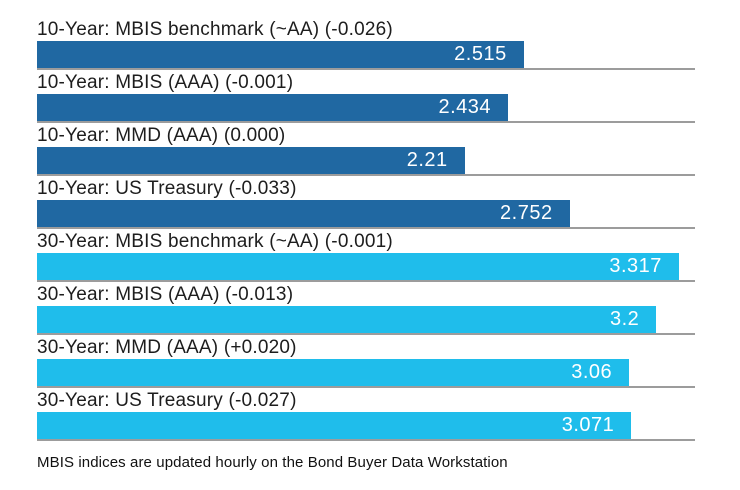  Describe the element at coordinates (165, 294) in the screenshot. I see `bar-row-label: 30-Year: MBIS (AAA) (-0.013)` at that location.